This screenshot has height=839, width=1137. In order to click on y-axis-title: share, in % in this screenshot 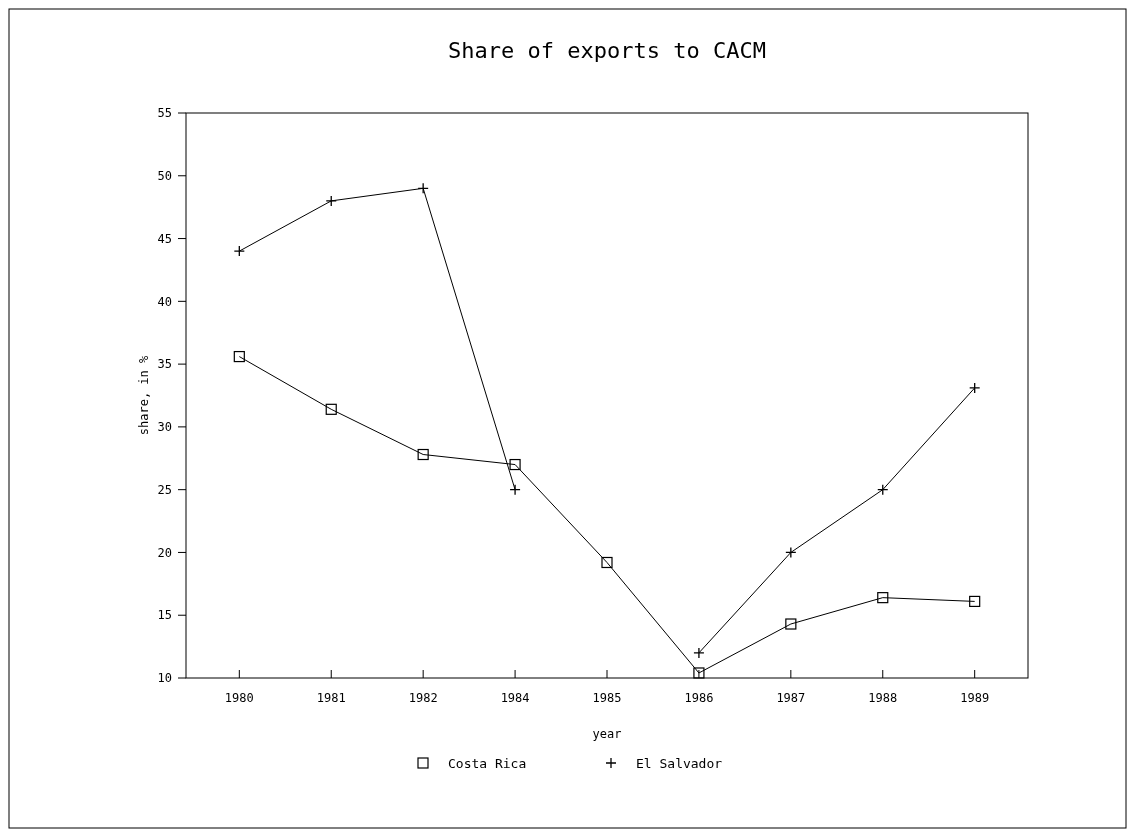, I will do `click(144, 395)`.